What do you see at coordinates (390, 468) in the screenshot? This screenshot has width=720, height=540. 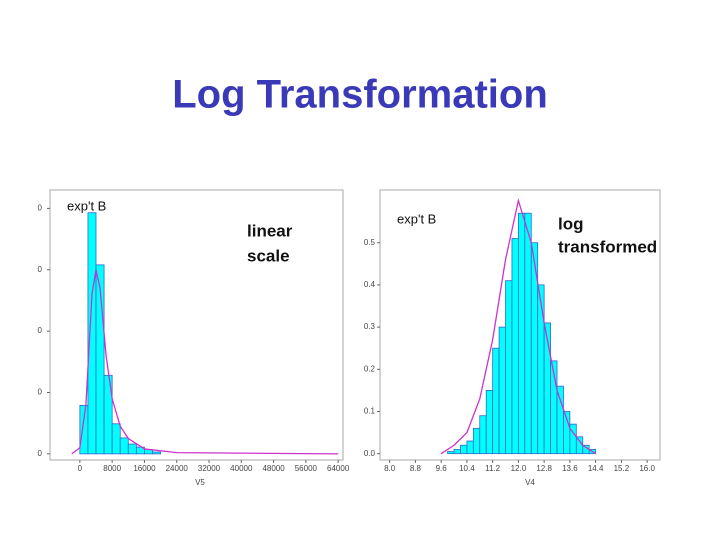 I see `x-tick-label: 8.0` at bounding box center [390, 468].